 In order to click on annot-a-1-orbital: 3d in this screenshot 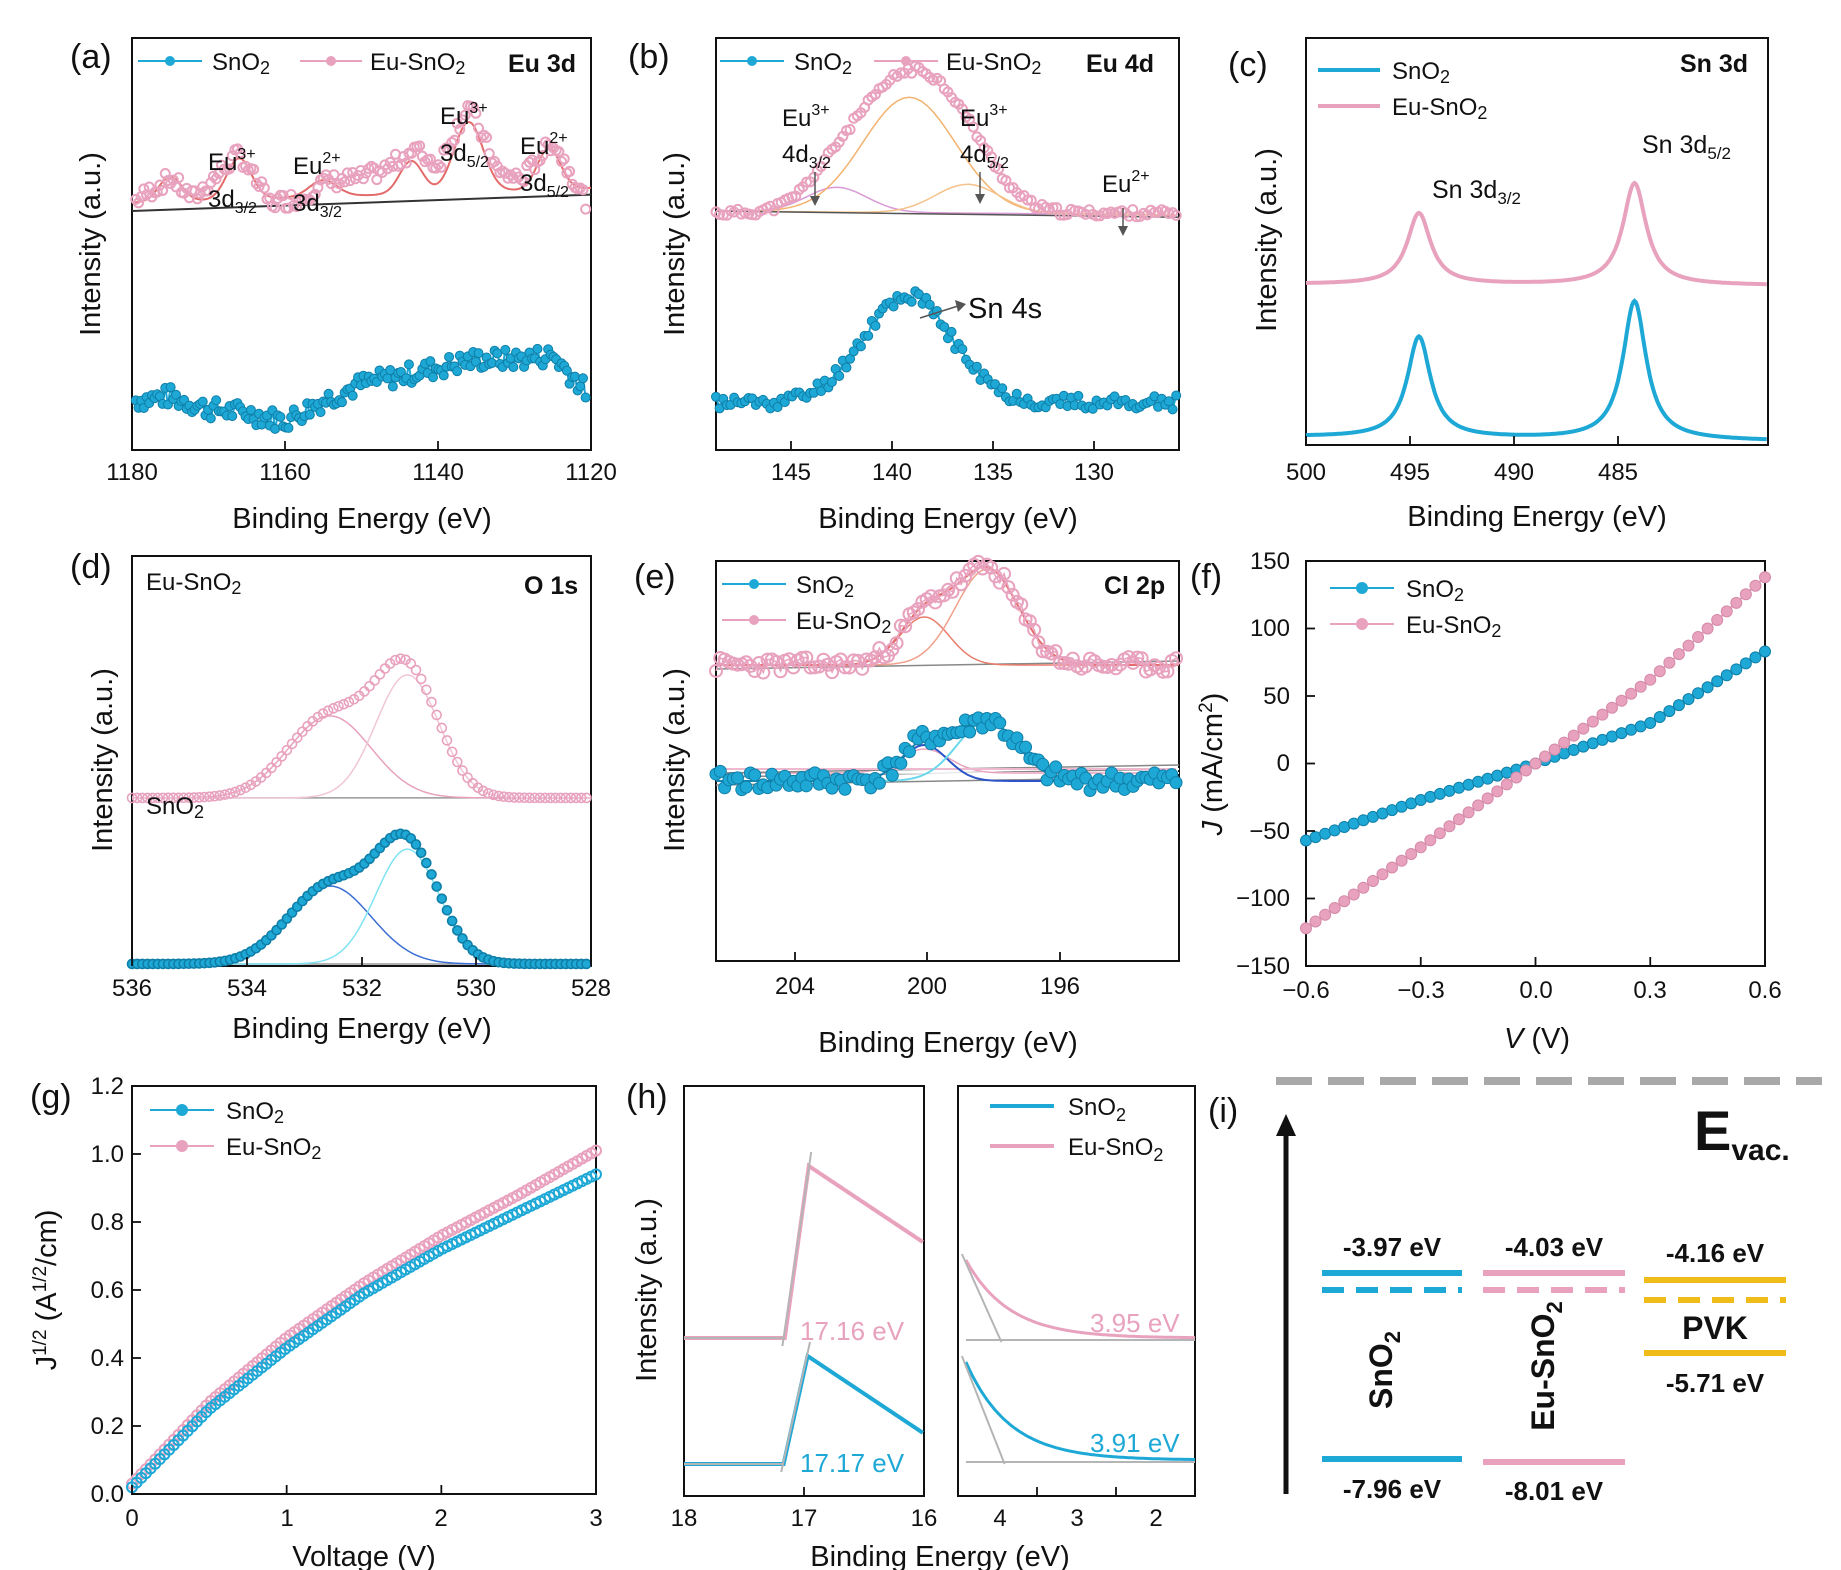, I will do `click(221, 199)`.